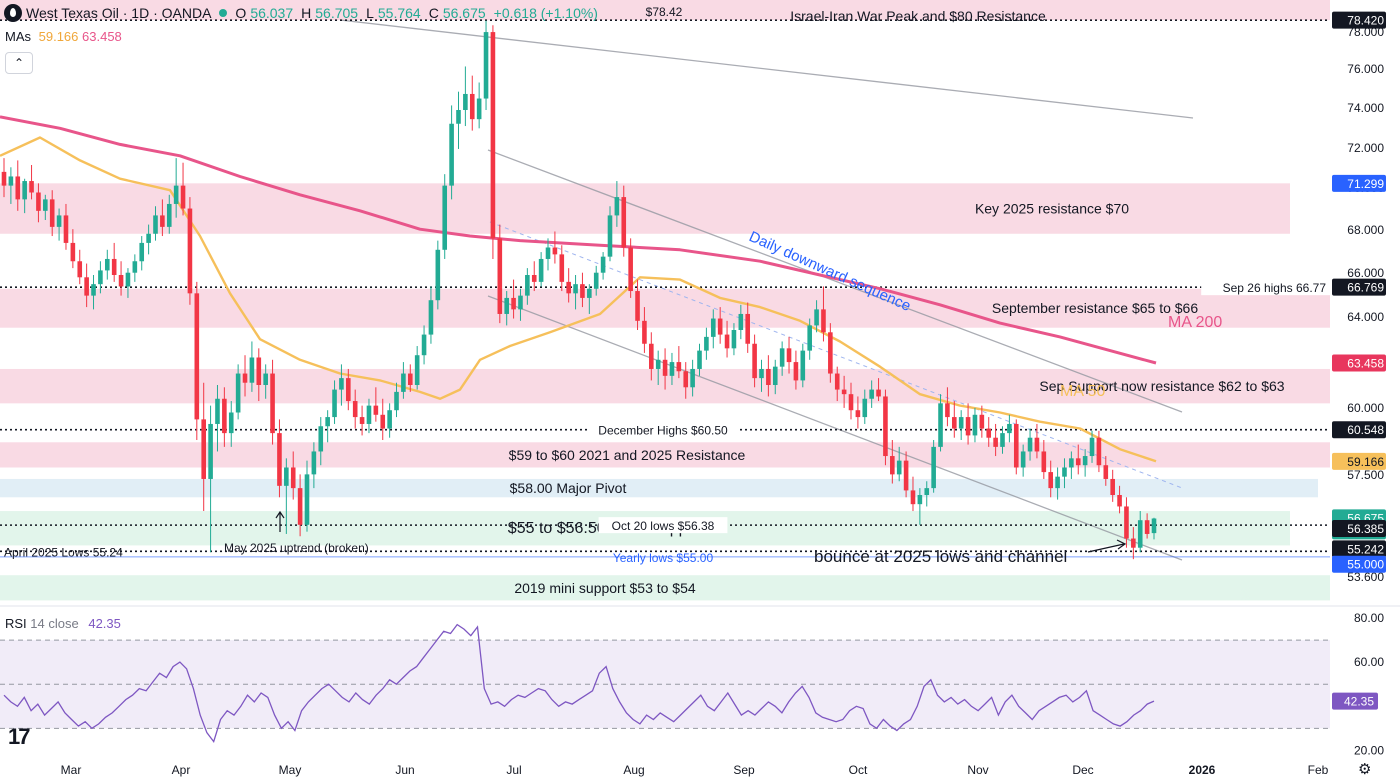  Describe the element at coordinates (1369, 750) in the screenshot. I see `rsi-tick-label: 20.00` at that location.